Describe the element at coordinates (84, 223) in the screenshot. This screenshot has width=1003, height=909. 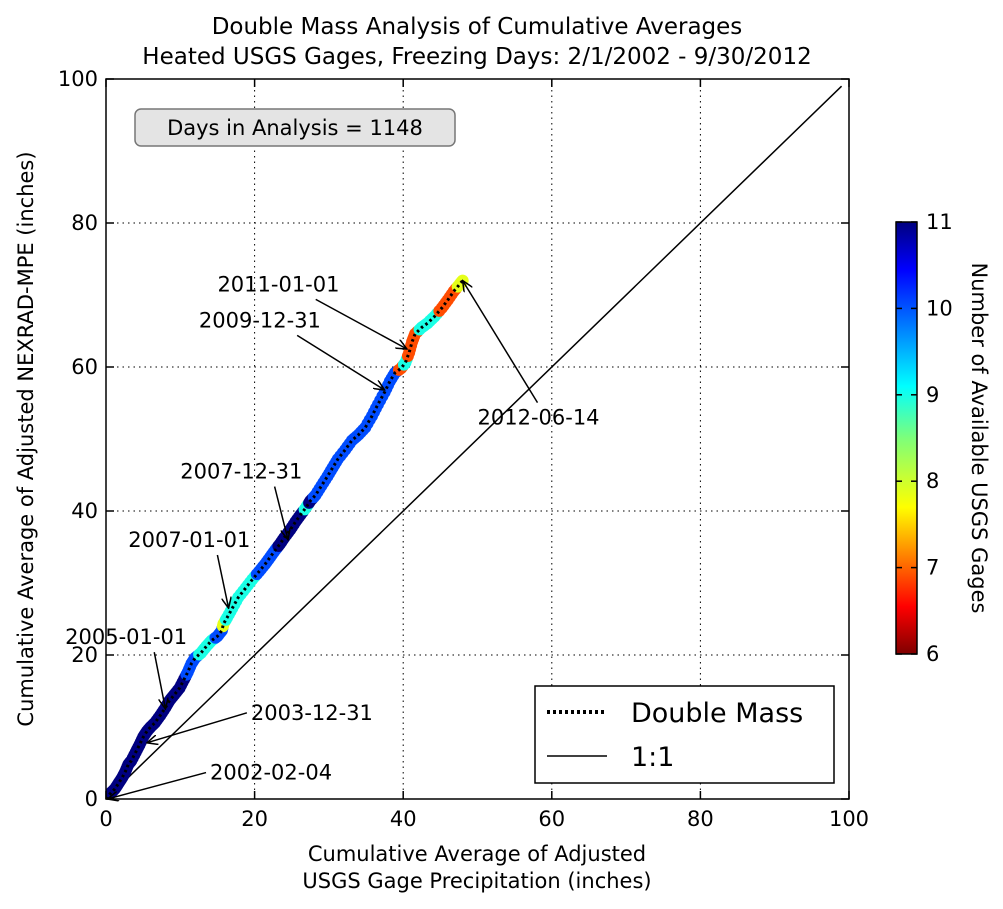
I see `y-tick-label: 80` at that location.